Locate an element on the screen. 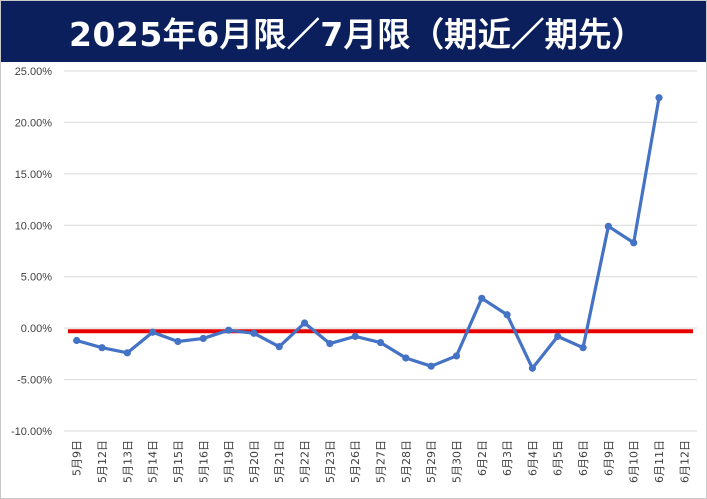 The height and width of the screenshot is (499, 707). y-tick-label: 10.00% is located at coordinates (34, 226).